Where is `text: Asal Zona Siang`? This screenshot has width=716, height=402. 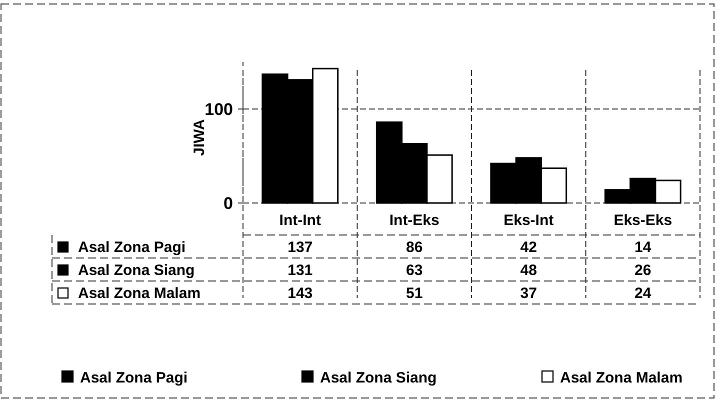
text: Asal Zona Siang is located at coordinates (378, 377).